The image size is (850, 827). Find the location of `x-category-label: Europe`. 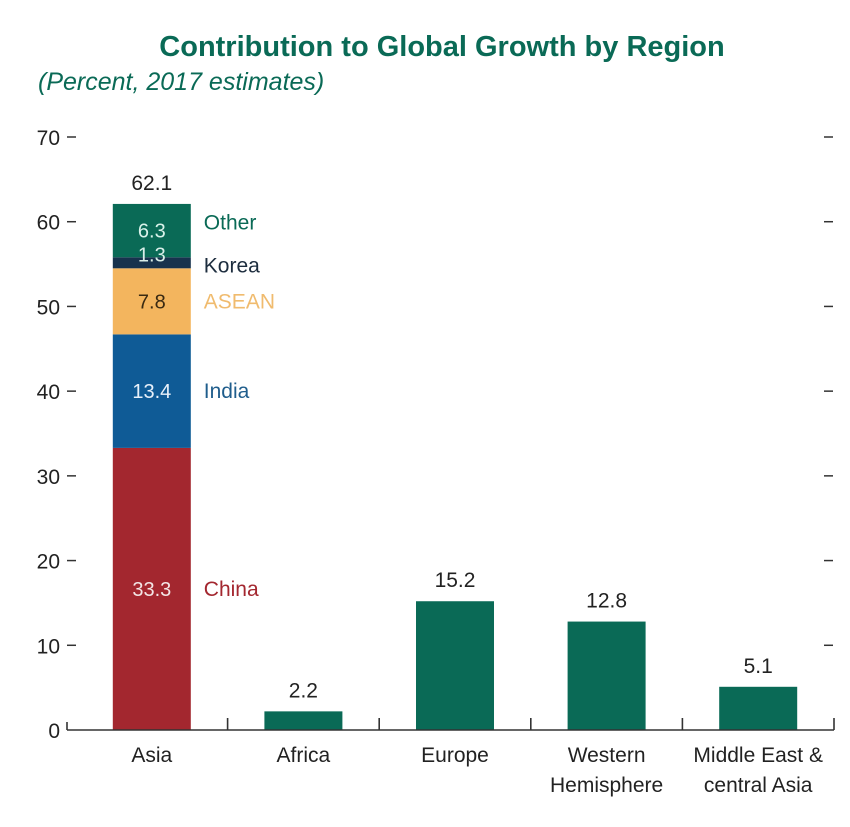

x-category-label: Europe is located at coordinates (455, 755).